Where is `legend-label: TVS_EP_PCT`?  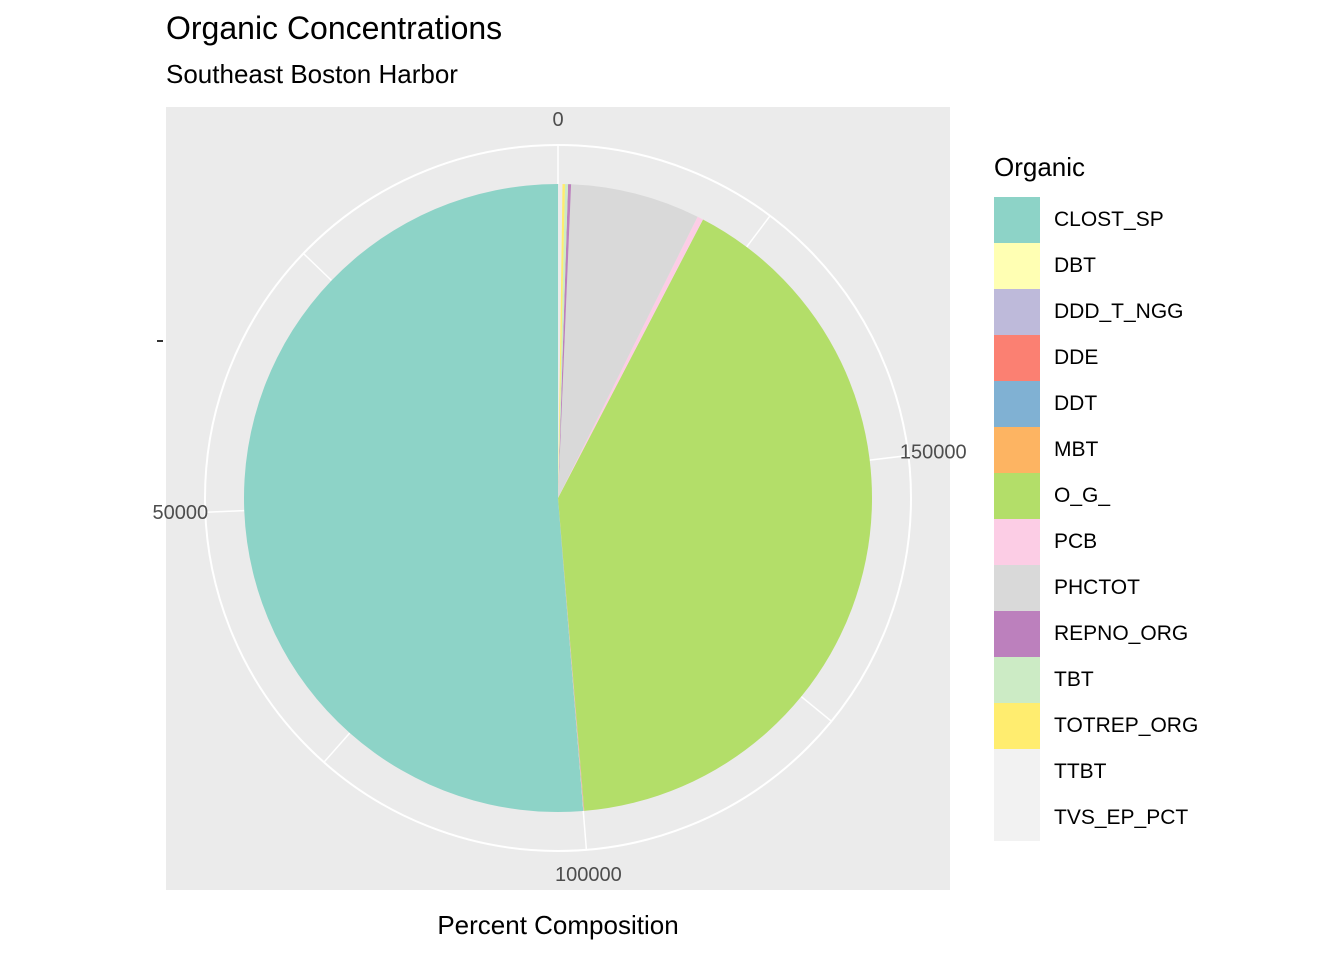
legend-label: TVS_EP_PCT is located at coordinates (1121, 817).